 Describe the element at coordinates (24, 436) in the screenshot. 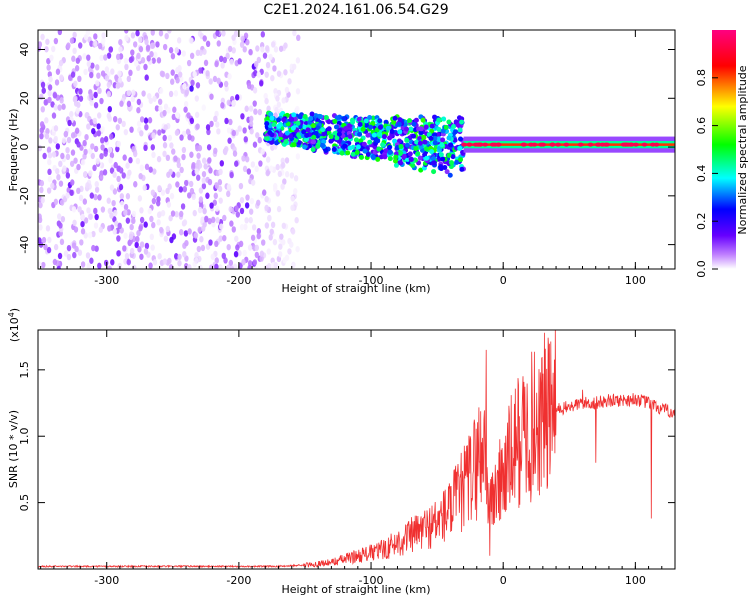

I see `y-tick-label: 1.0` at that location.